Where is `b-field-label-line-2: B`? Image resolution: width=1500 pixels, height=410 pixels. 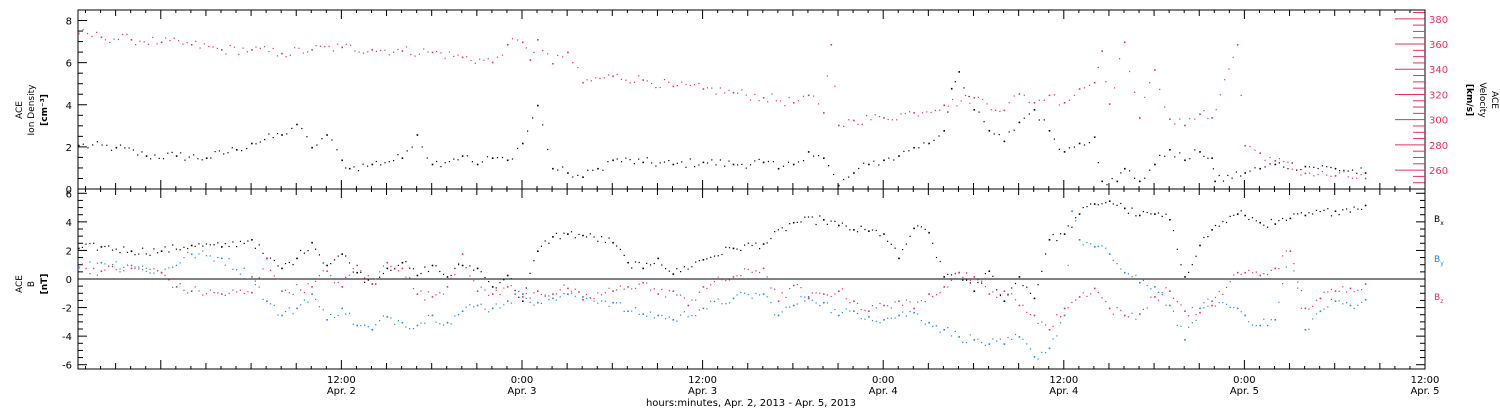
b-field-label-line-2: B is located at coordinates (32, 284).